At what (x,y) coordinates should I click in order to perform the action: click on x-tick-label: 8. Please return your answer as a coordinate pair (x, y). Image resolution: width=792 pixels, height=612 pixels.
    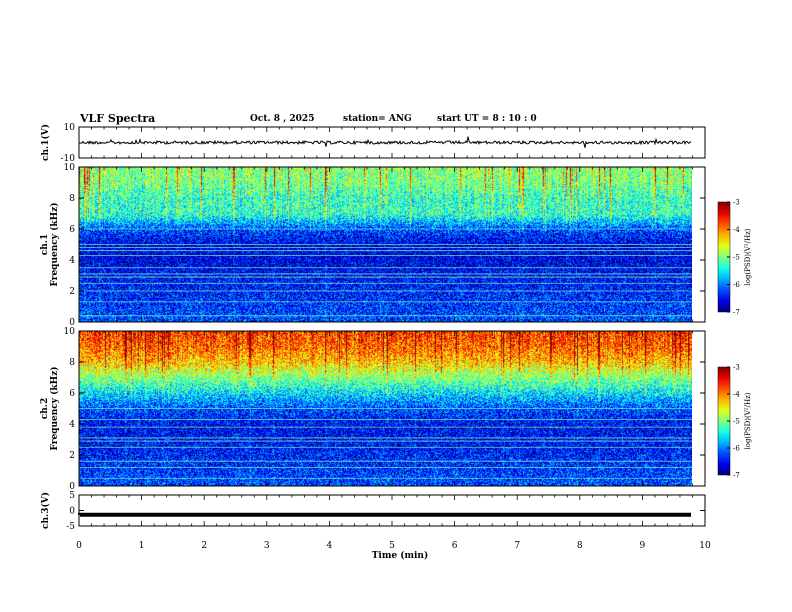
    Looking at the image, I should click on (580, 546).